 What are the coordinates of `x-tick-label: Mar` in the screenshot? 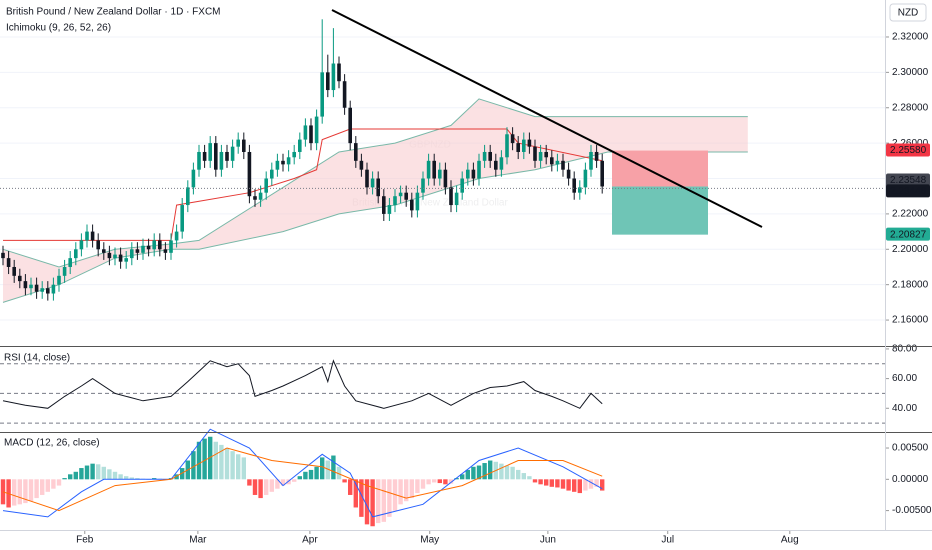 It's located at (198, 540).